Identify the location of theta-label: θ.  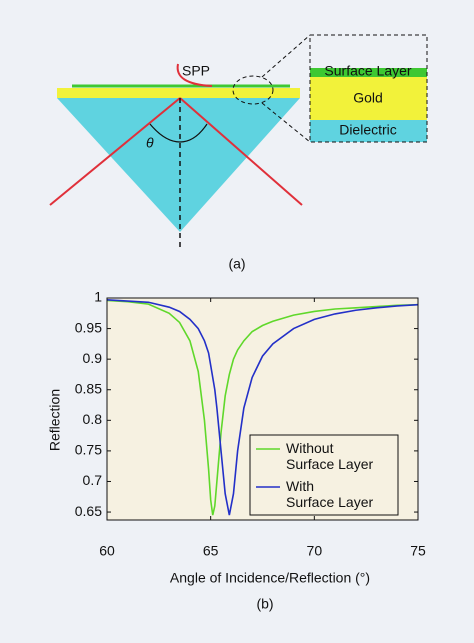
(150, 143).